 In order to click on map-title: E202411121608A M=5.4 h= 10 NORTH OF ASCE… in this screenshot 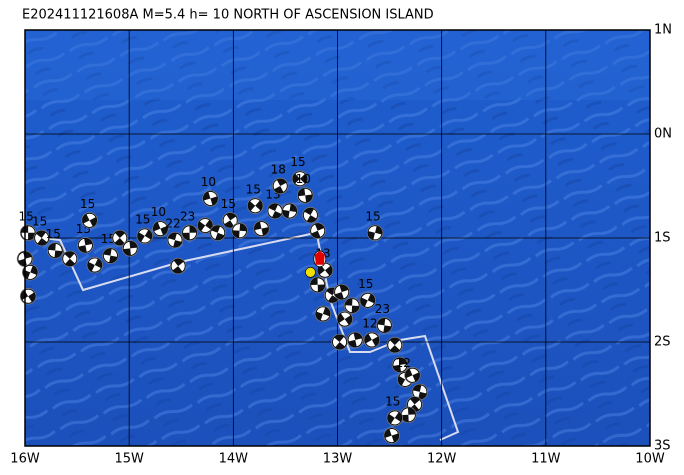, I will do `click(228, 15)`.